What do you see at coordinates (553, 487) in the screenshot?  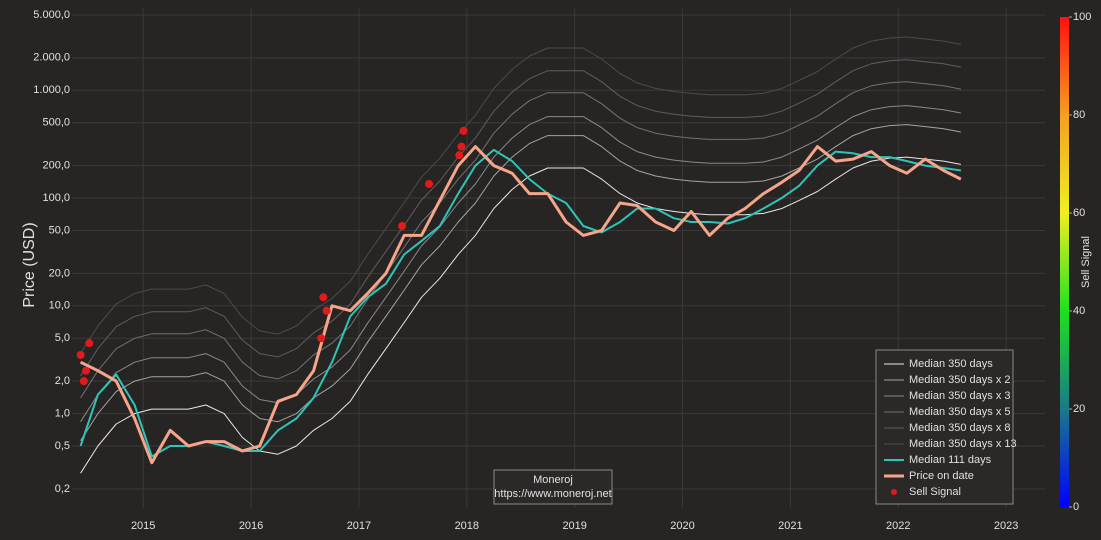 I see `annotation-box` at bounding box center [553, 487].